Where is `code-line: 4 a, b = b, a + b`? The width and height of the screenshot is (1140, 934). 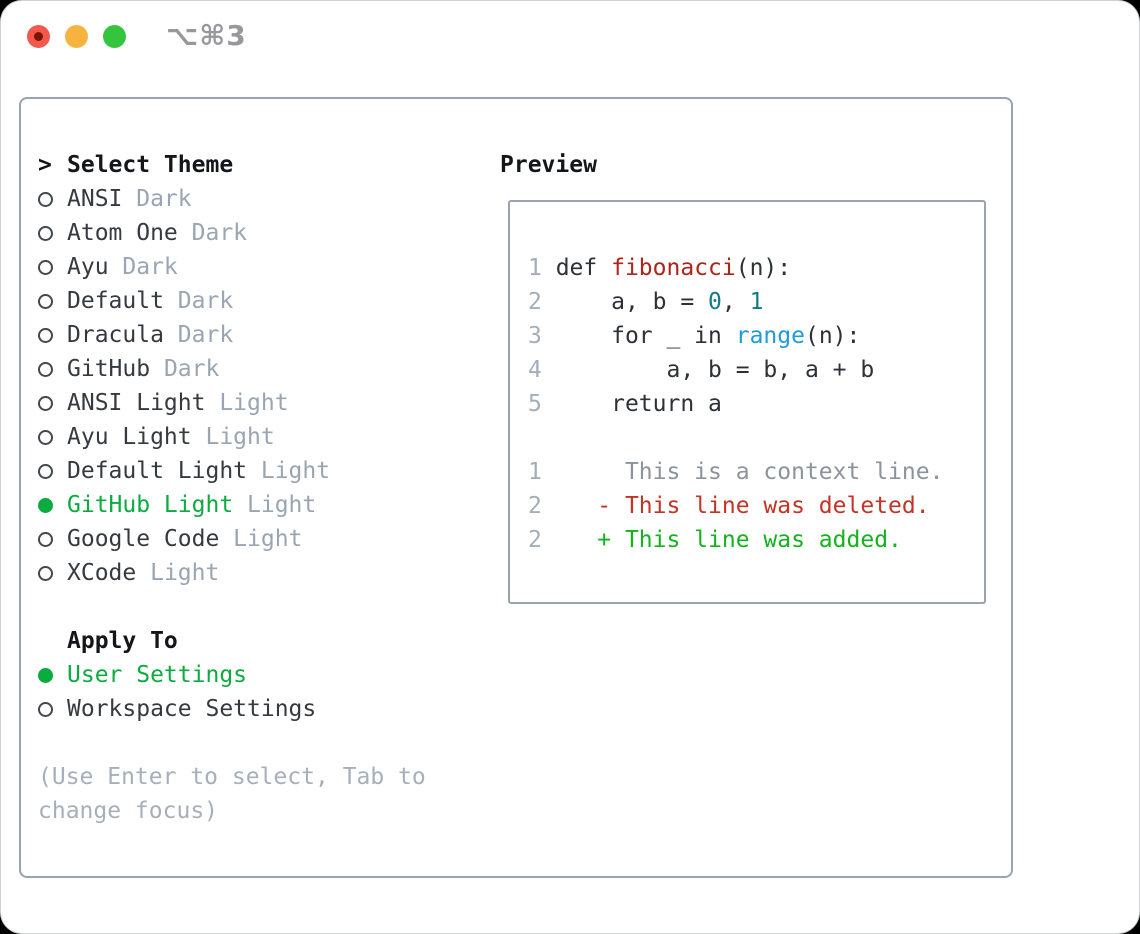 code-line: 4 a, b = b, a + b is located at coordinates (701, 370).